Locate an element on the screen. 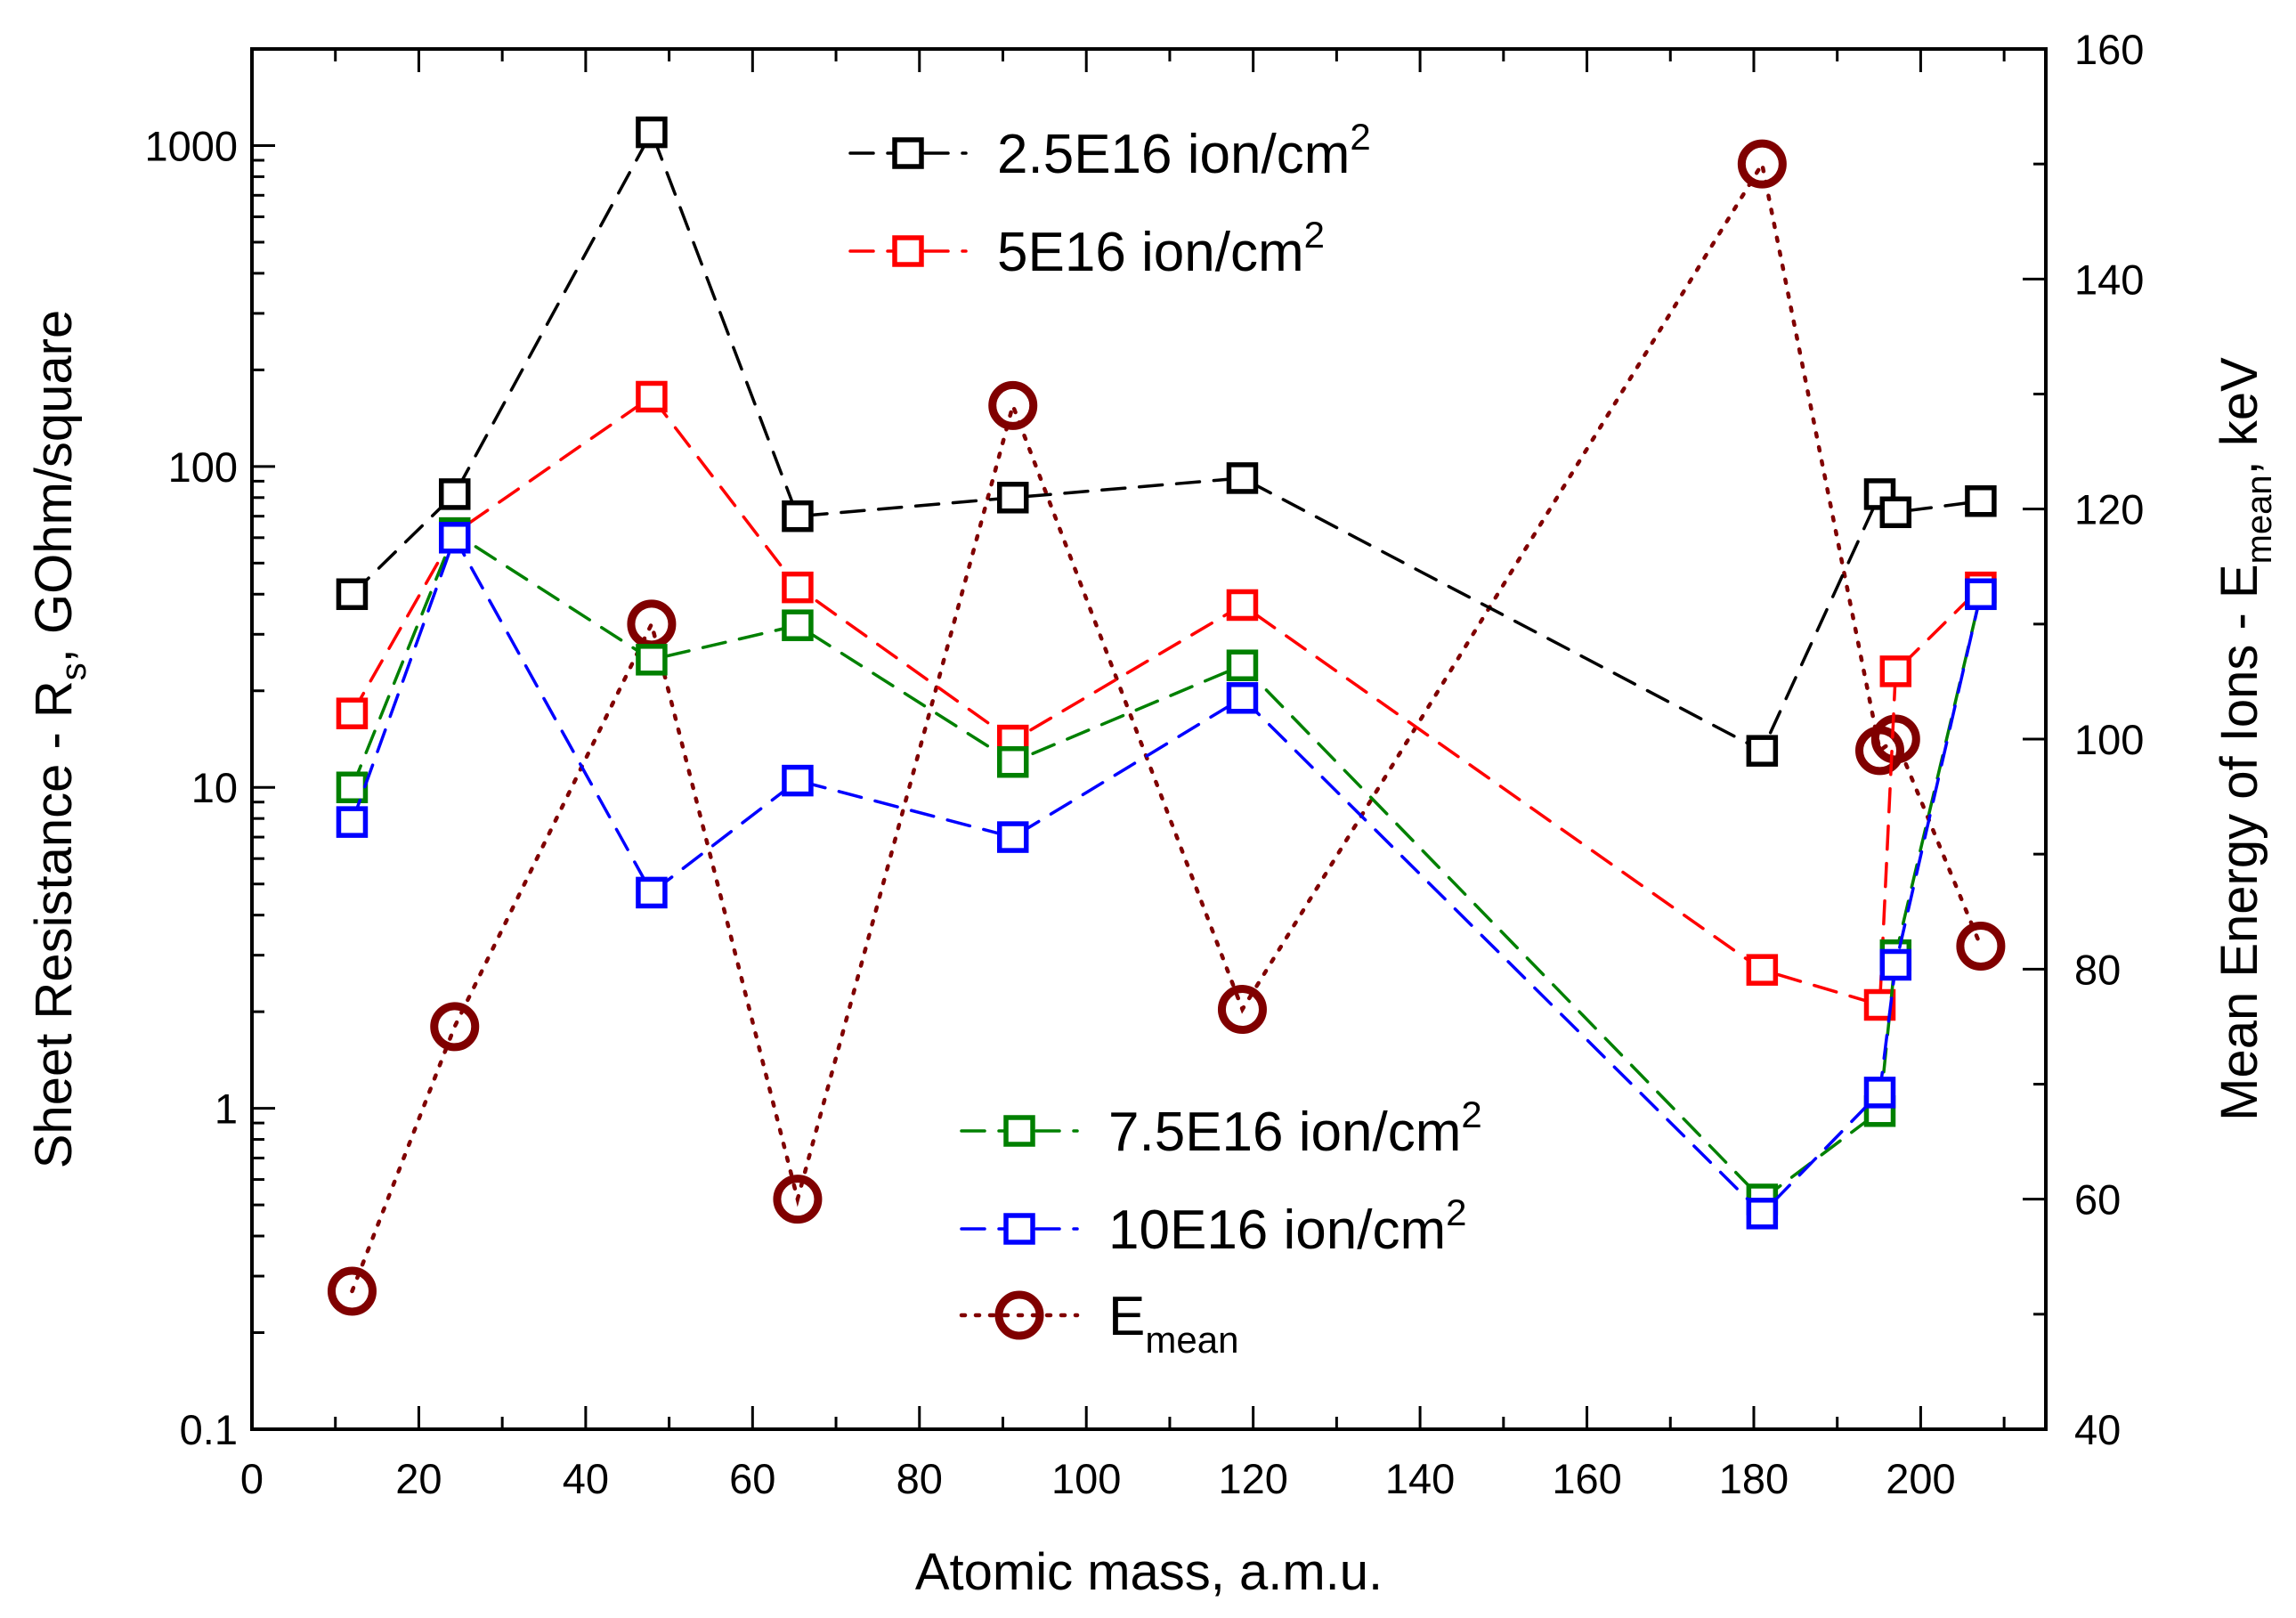 This screenshot has height=1618, width=2296. y-left-tick-label: 1 is located at coordinates (226, 1109).